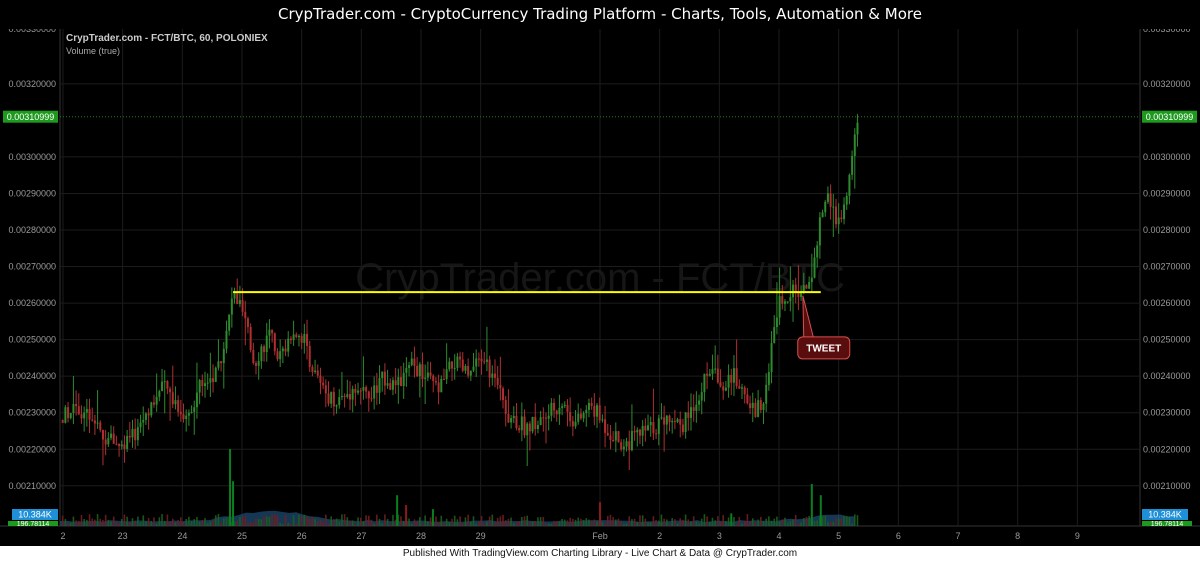  What do you see at coordinates (33, 523) in the screenshot?
I see `volume-ma-badge-left` at bounding box center [33, 523].